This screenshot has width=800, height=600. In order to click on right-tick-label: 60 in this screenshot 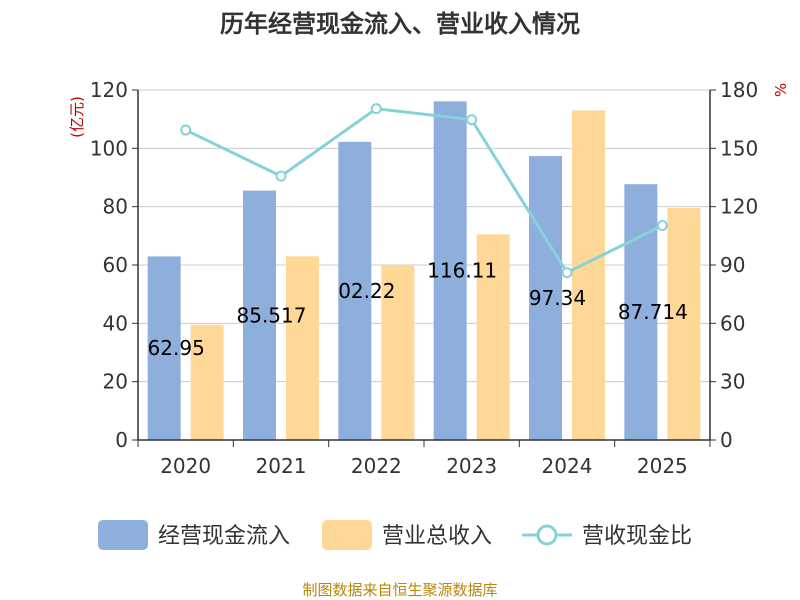, I will do `click(732, 323)`.